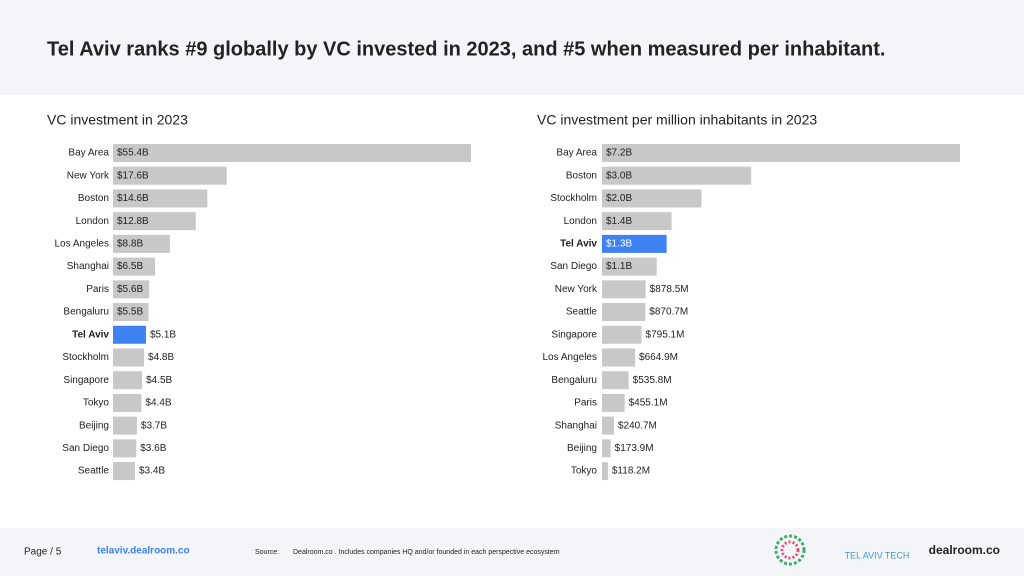 This screenshot has width=1024, height=576. What do you see at coordinates (619, 153) in the screenshot?
I see `value-label: $7.2B` at bounding box center [619, 153].